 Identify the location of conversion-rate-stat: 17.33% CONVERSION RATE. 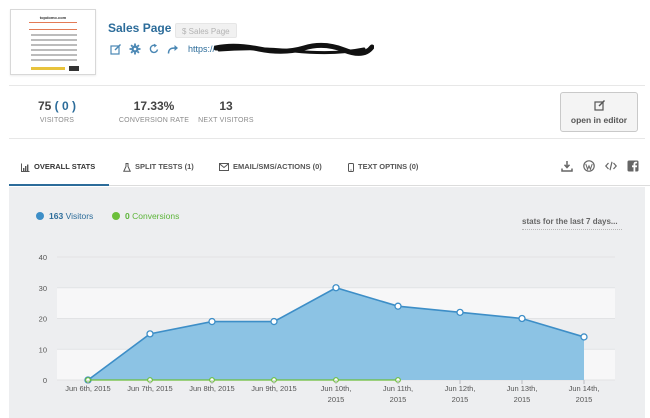
(154, 111).